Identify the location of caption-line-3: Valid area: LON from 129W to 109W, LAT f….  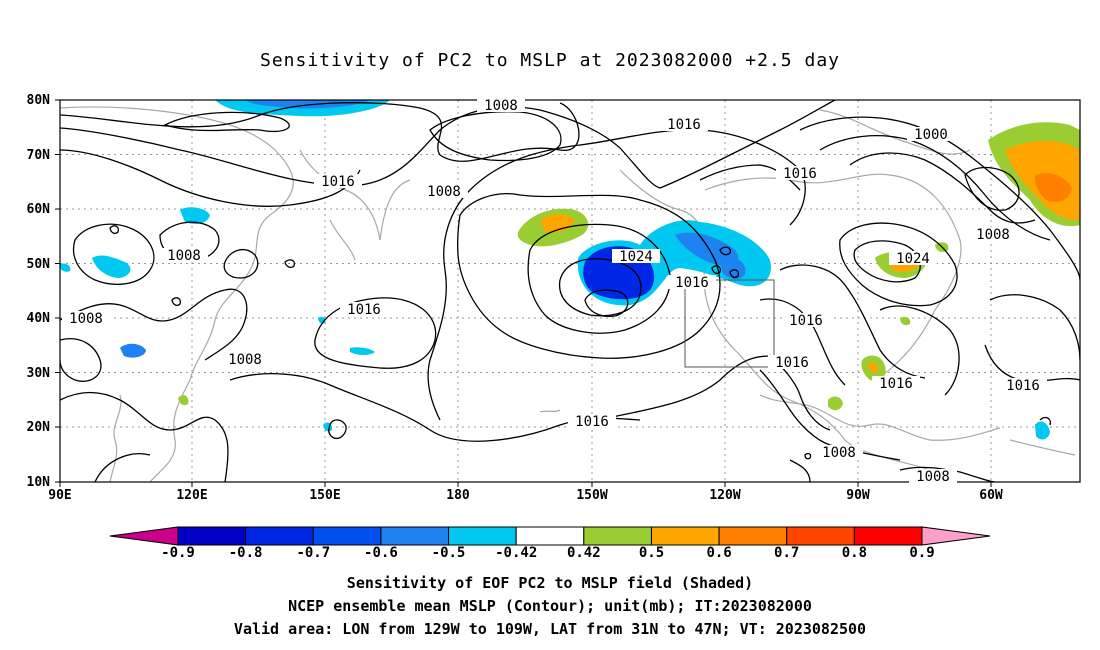
(550, 629).